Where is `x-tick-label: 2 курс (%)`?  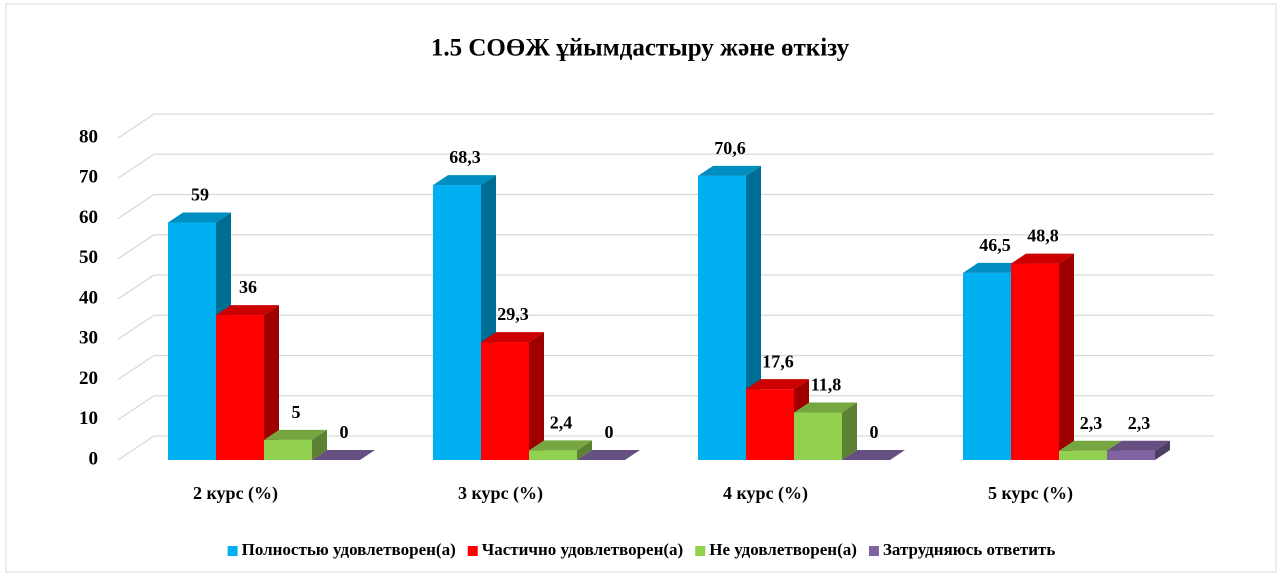
x-tick-label: 2 курс (%) is located at coordinates (235, 493).